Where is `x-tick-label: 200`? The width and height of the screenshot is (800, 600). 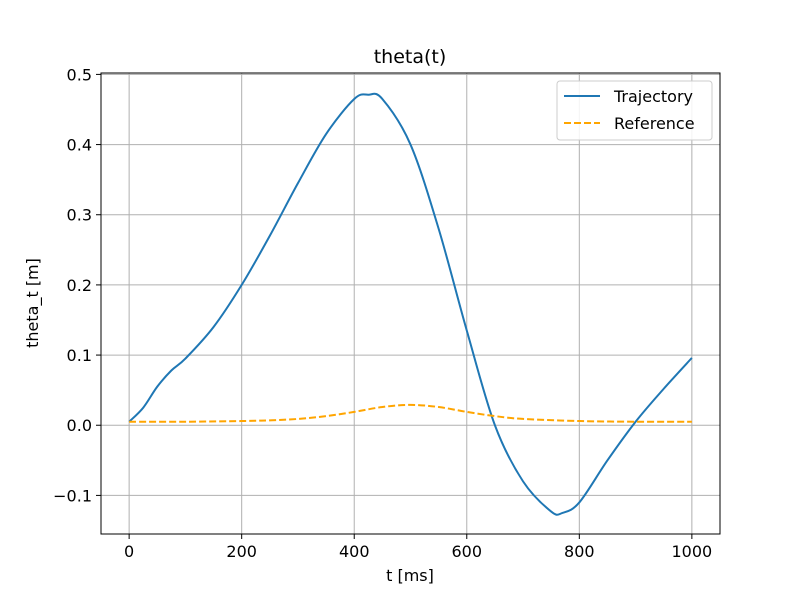
x-tick-label: 200 is located at coordinates (241, 551).